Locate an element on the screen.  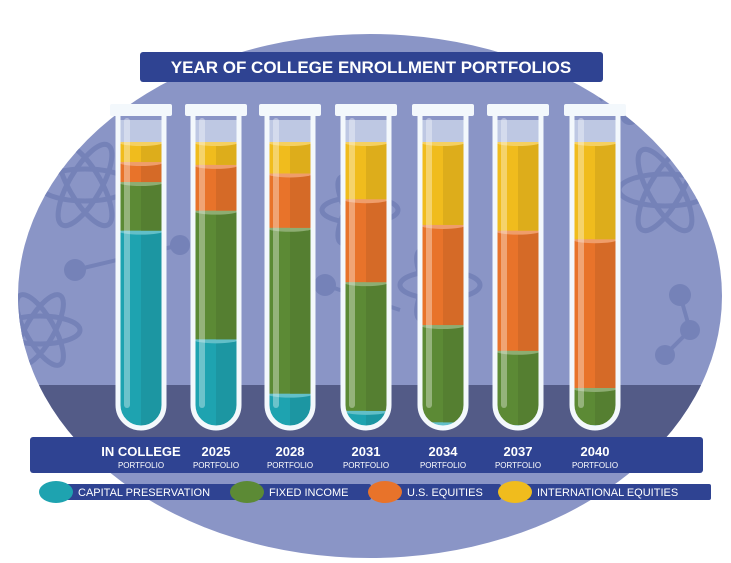
legend-label: U.S. EQUITIES is located at coordinates (445, 493).